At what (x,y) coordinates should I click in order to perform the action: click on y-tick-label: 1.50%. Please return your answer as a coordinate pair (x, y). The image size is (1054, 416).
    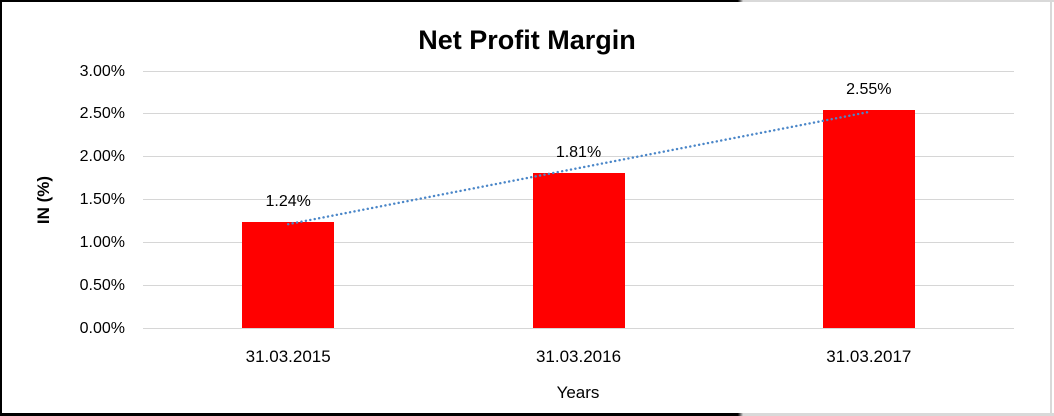
    Looking at the image, I should click on (102, 199).